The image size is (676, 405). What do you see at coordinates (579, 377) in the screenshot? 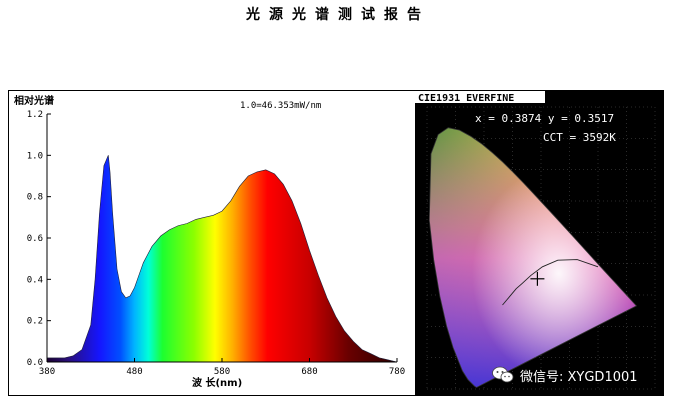
I see `watermark-text: 微信号: XYGD1001` at bounding box center [579, 377].